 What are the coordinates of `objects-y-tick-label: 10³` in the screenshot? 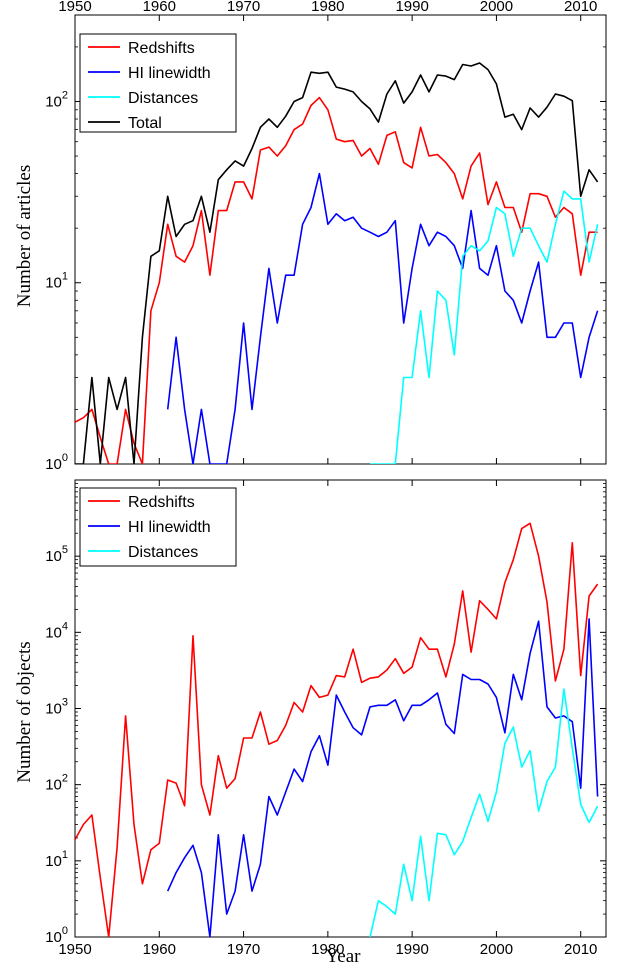 It's located at (56, 707).